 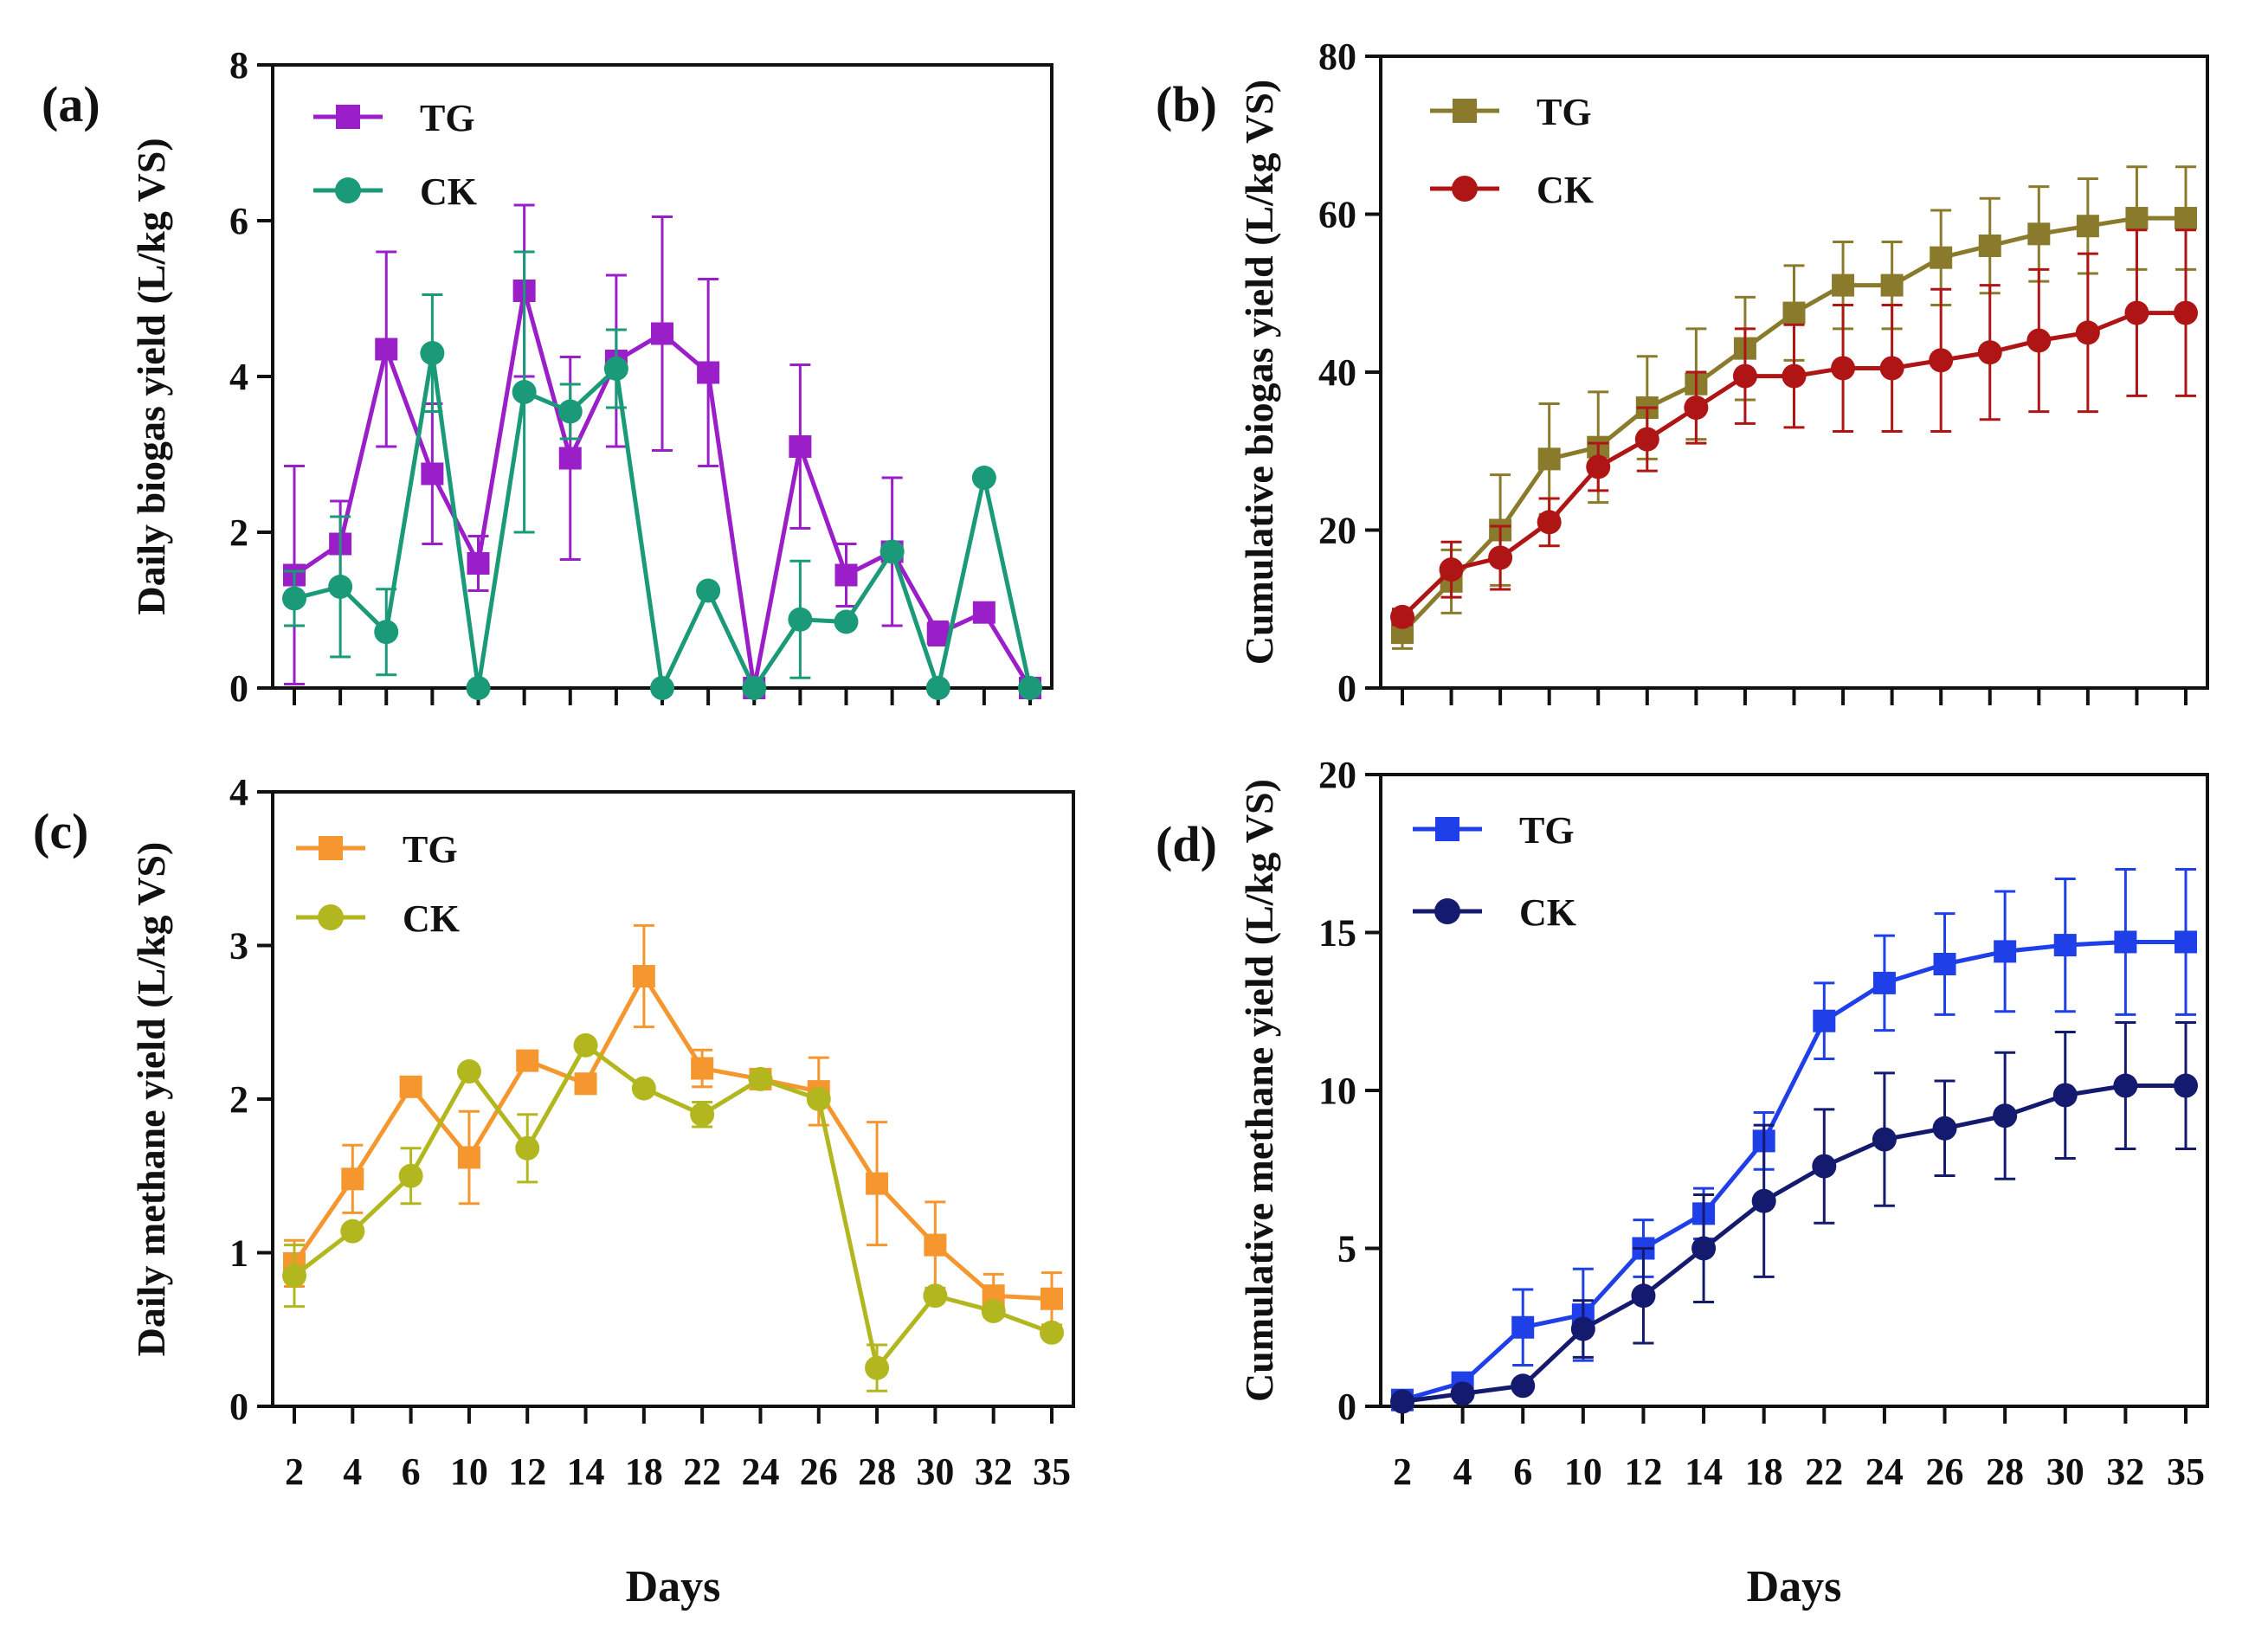 What do you see at coordinates (1337, 933) in the screenshot?
I see `y-tick-label: 15` at bounding box center [1337, 933].